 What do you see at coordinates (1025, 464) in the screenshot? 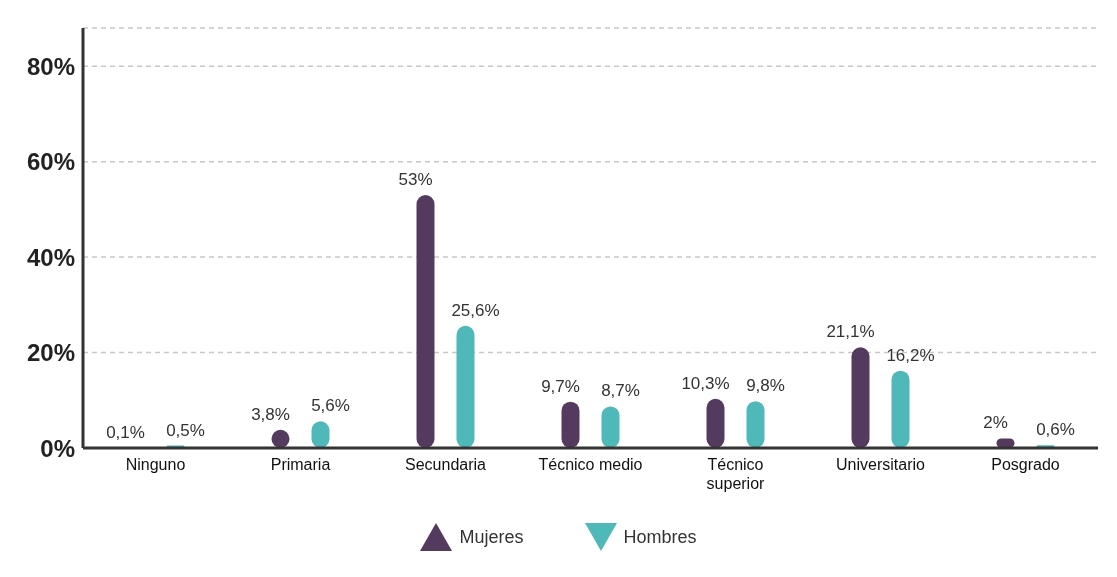
I see `x-tick-label: Posgrado` at bounding box center [1025, 464].